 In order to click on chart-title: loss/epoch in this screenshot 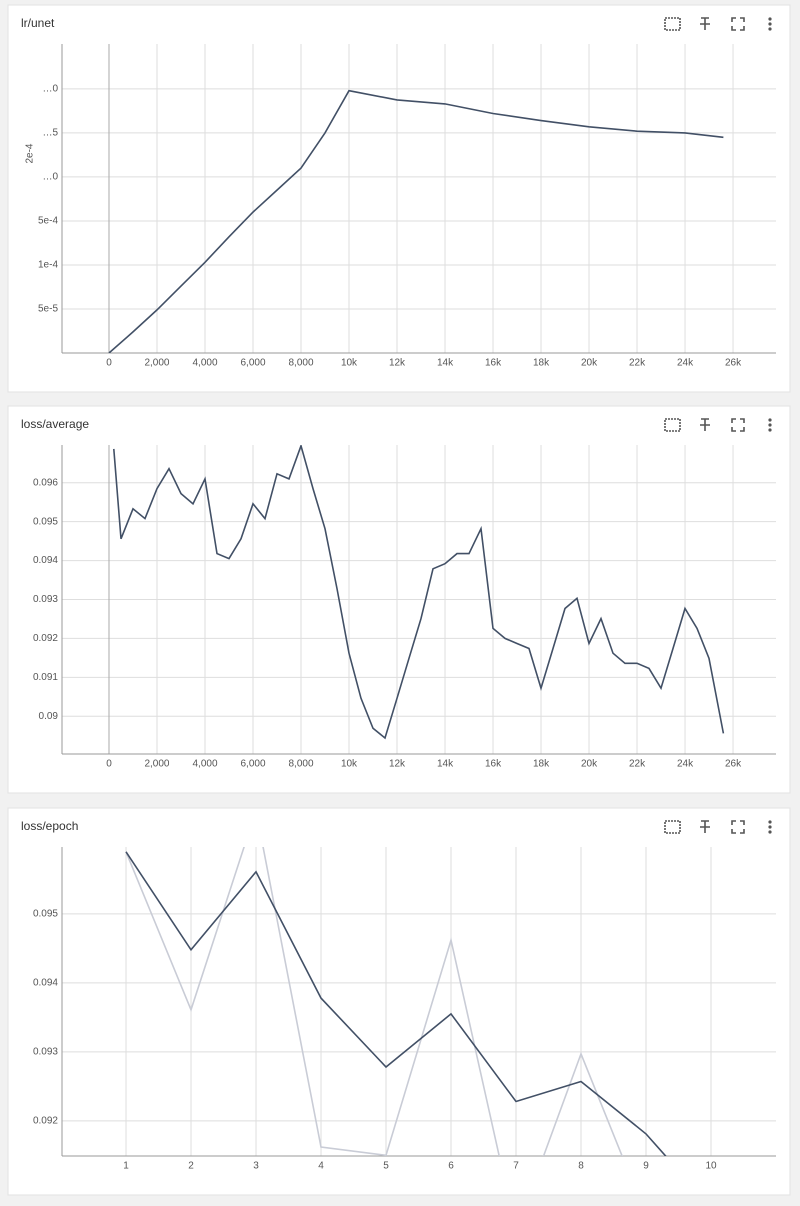, I will do `click(49, 826)`.